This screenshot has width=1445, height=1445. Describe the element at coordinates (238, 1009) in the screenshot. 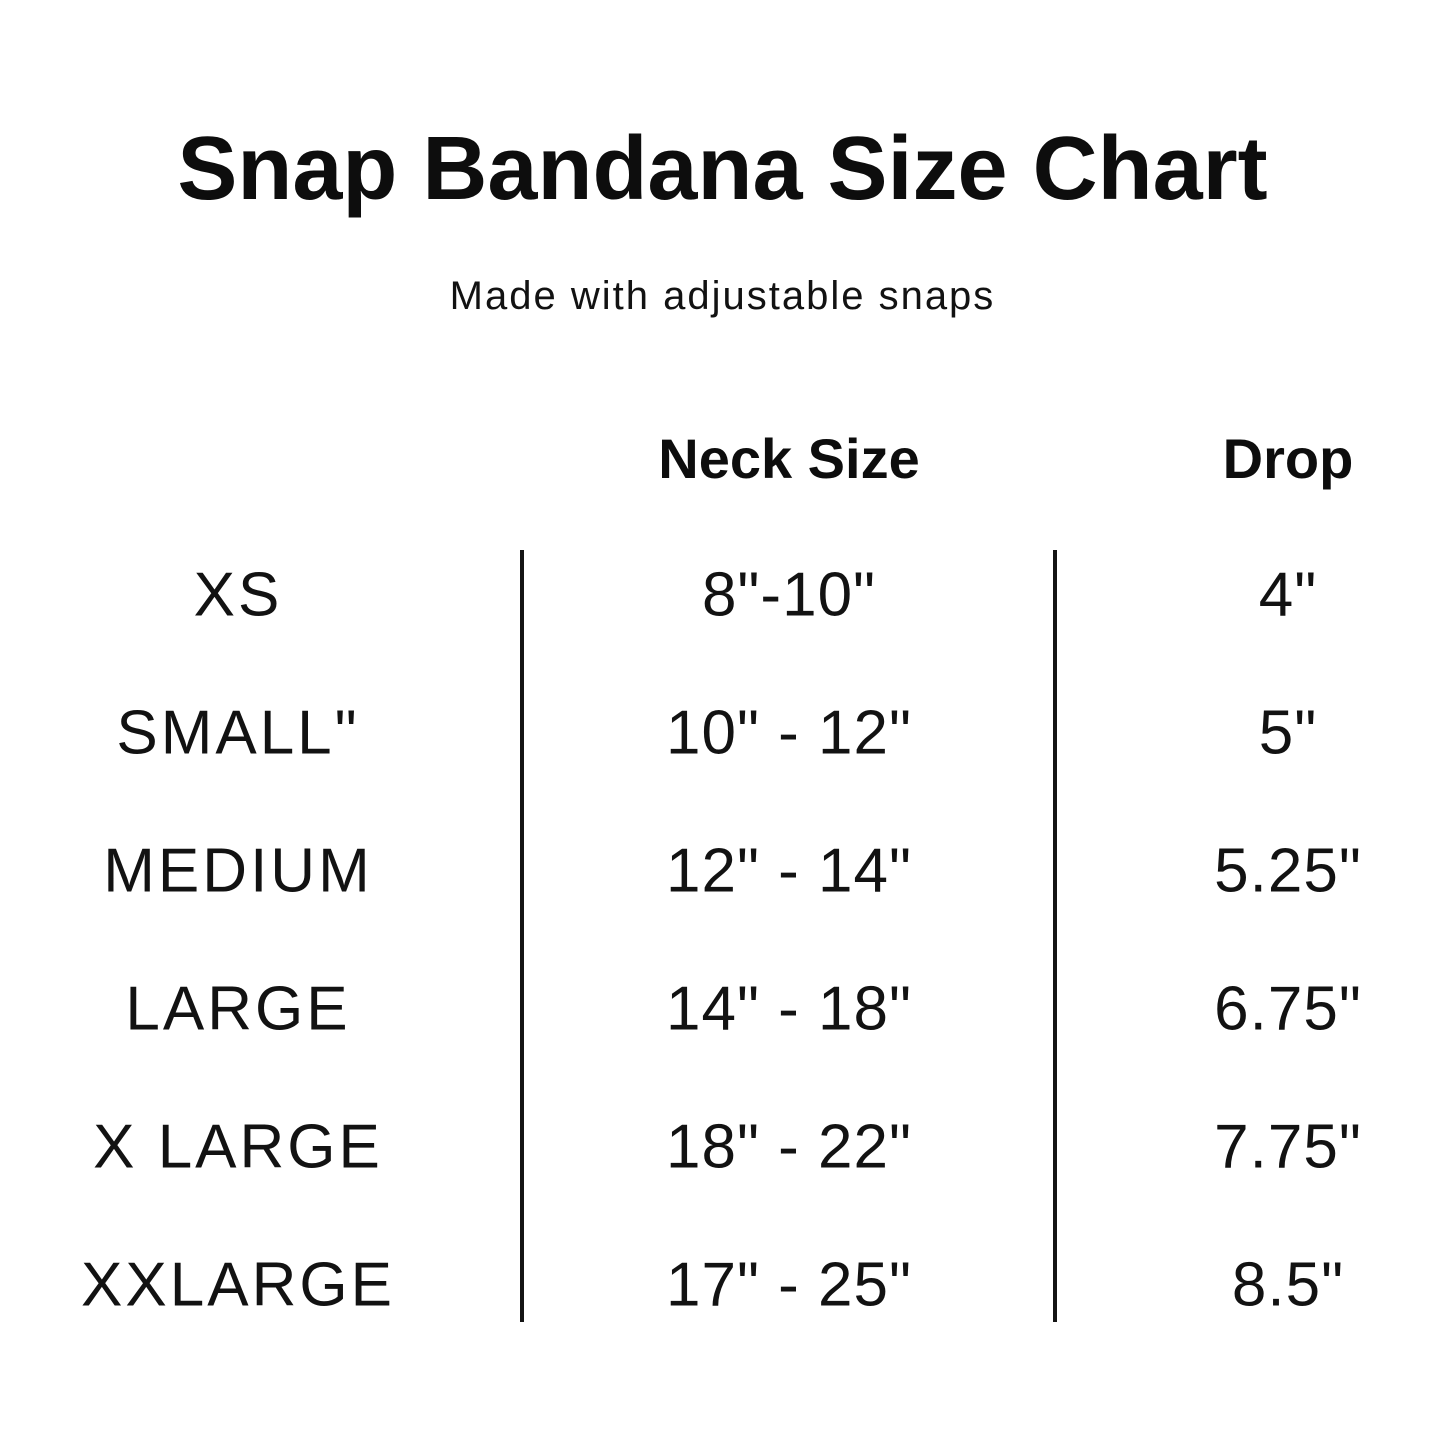

I see `size-cell: LARGE` at that location.